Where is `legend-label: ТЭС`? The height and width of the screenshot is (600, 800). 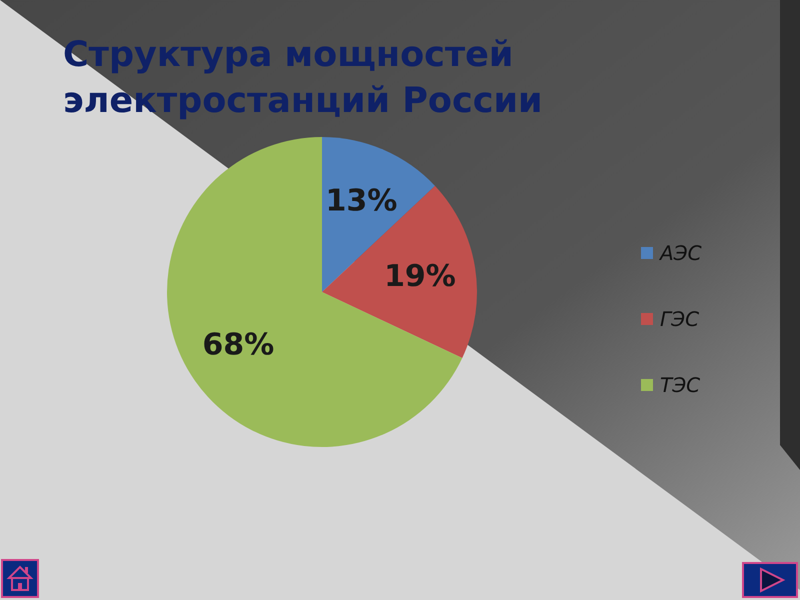 legend-label: ТЭС is located at coordinates (680, 385).